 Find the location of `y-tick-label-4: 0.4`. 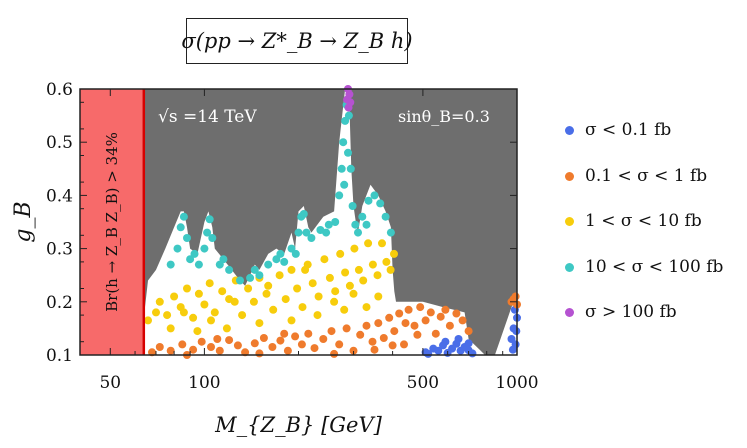

y-tick-label-4: 0.4 is located at coordinates (59, 196).